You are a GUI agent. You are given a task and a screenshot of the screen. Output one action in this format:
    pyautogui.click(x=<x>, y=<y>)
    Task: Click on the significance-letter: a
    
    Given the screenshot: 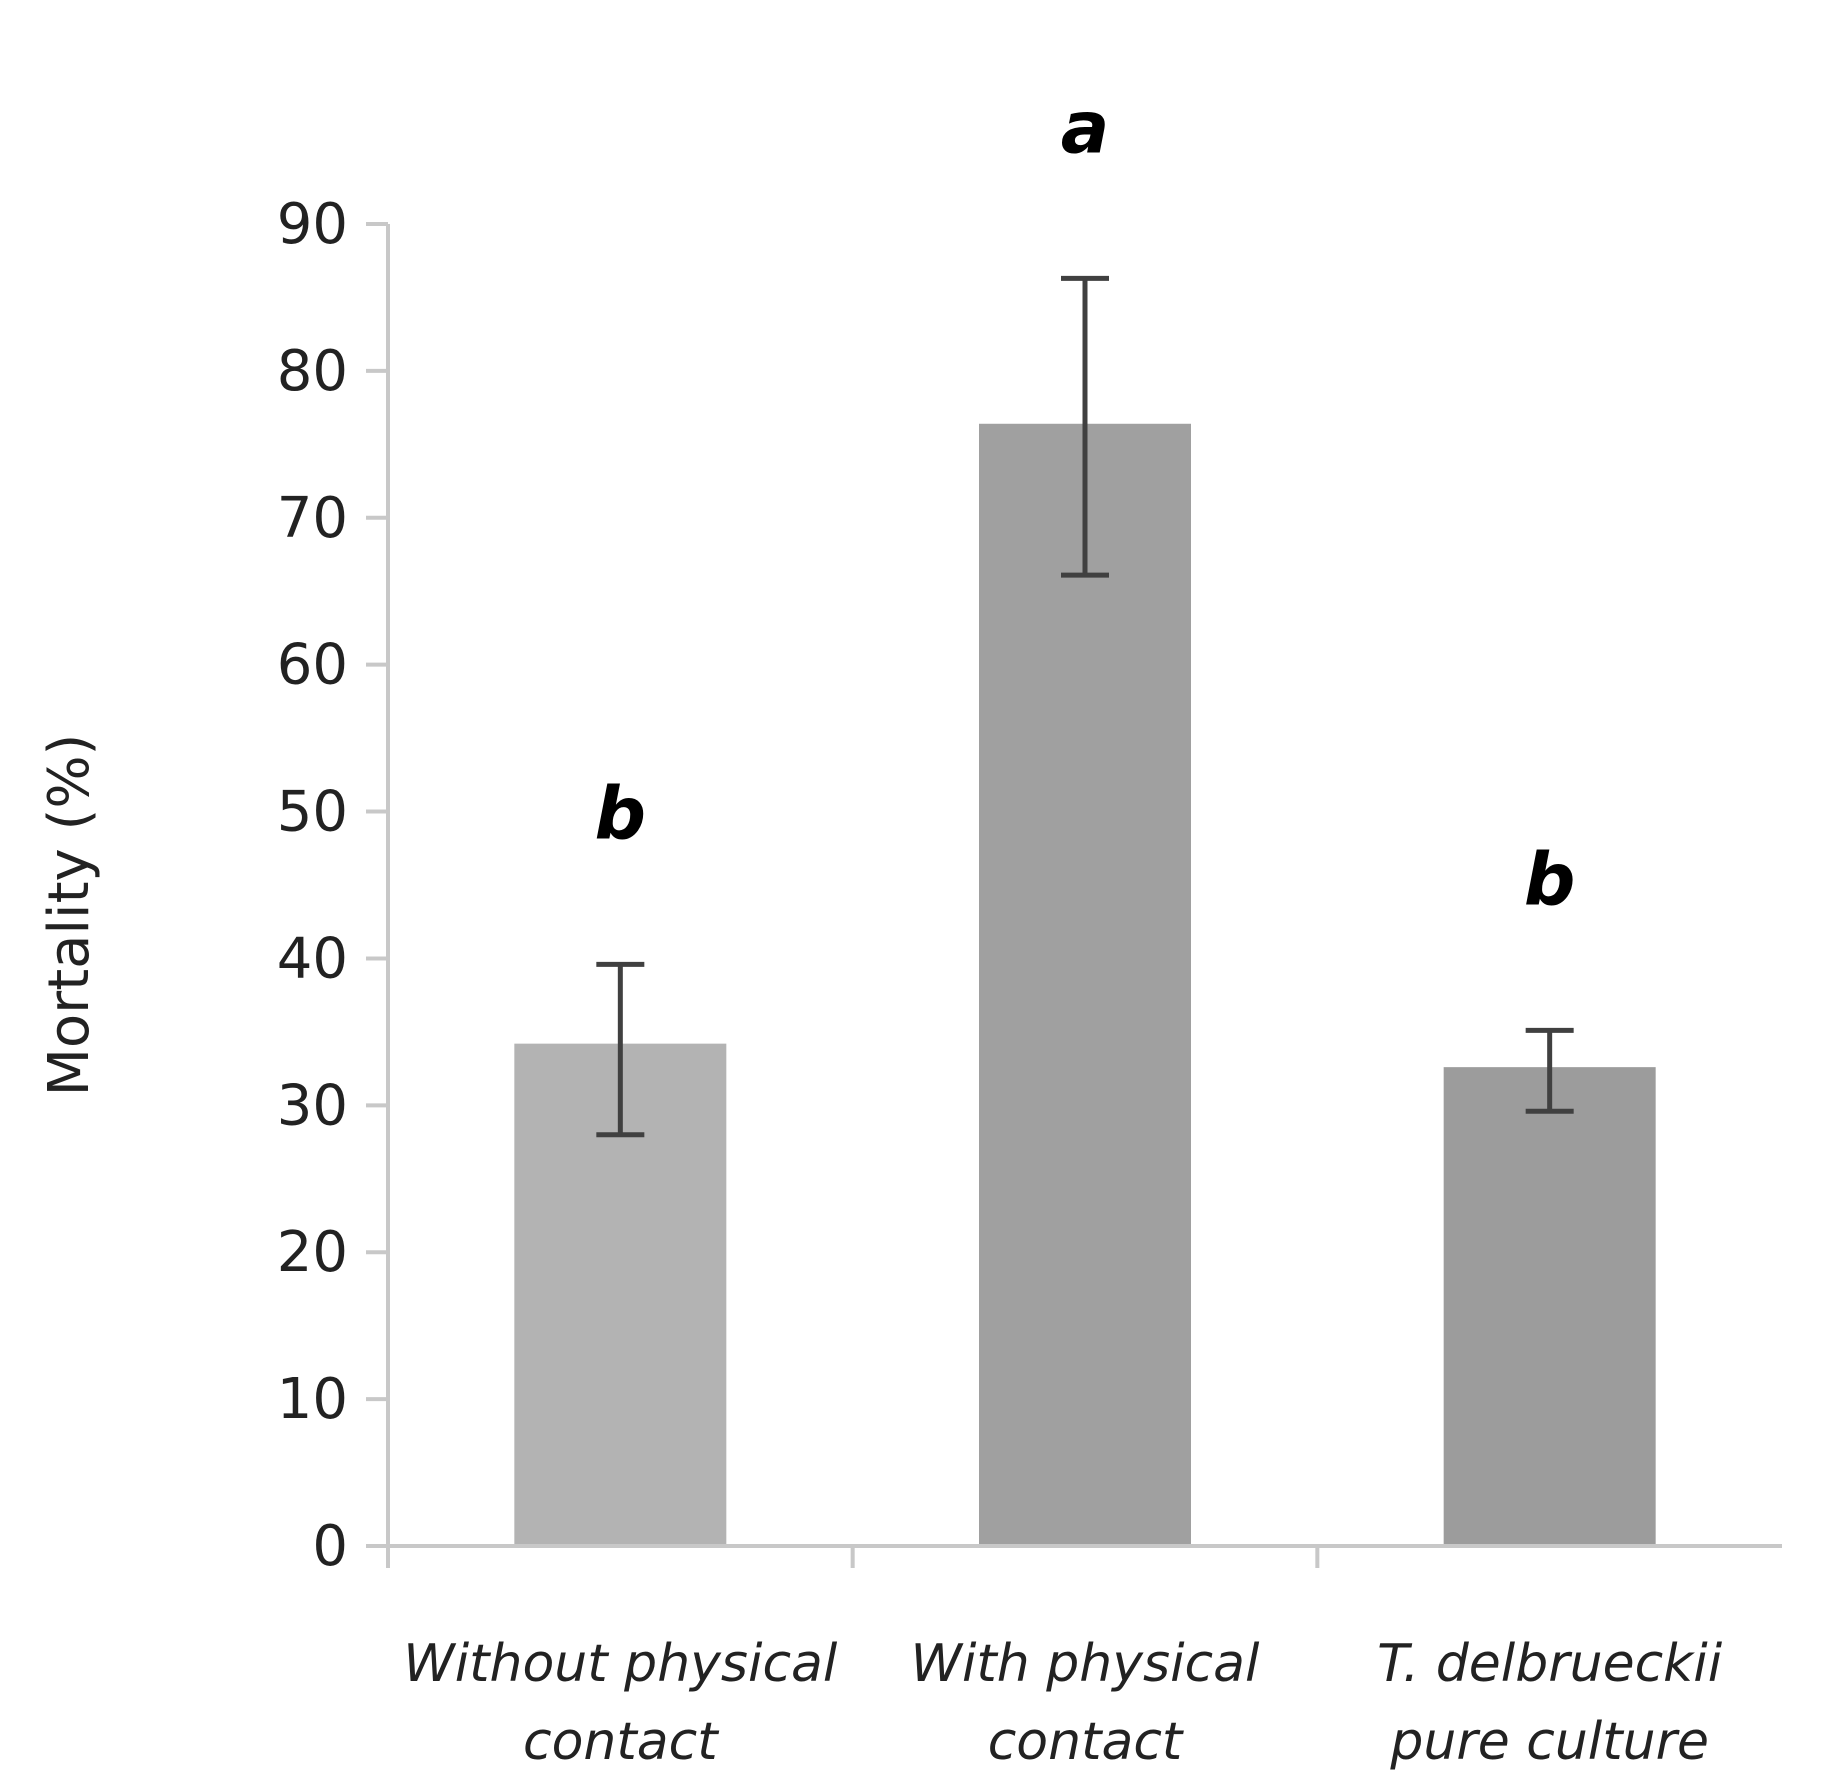 What is the action you would take?
    pyautogui.click(x=1085, y=127)
    